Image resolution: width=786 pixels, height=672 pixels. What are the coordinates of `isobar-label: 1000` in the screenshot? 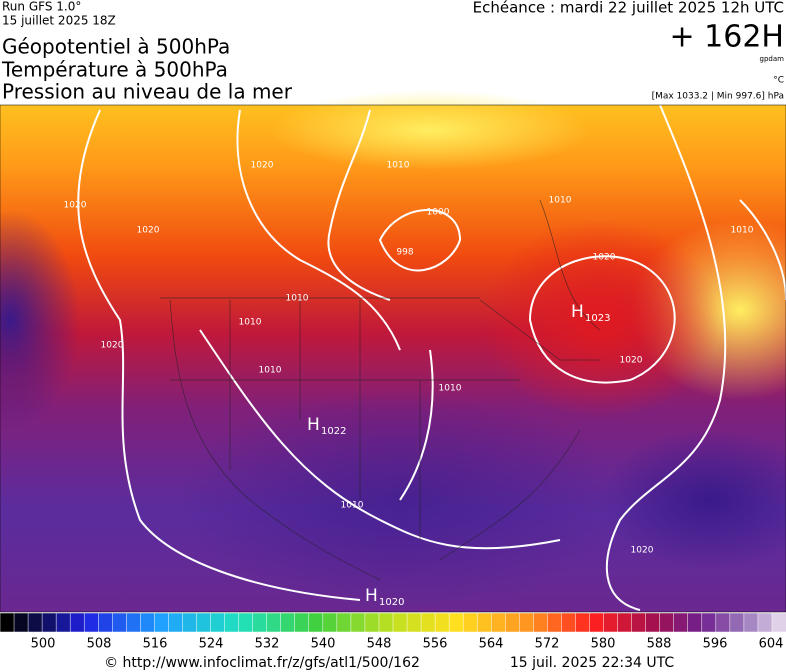 It's located at (438, 213).